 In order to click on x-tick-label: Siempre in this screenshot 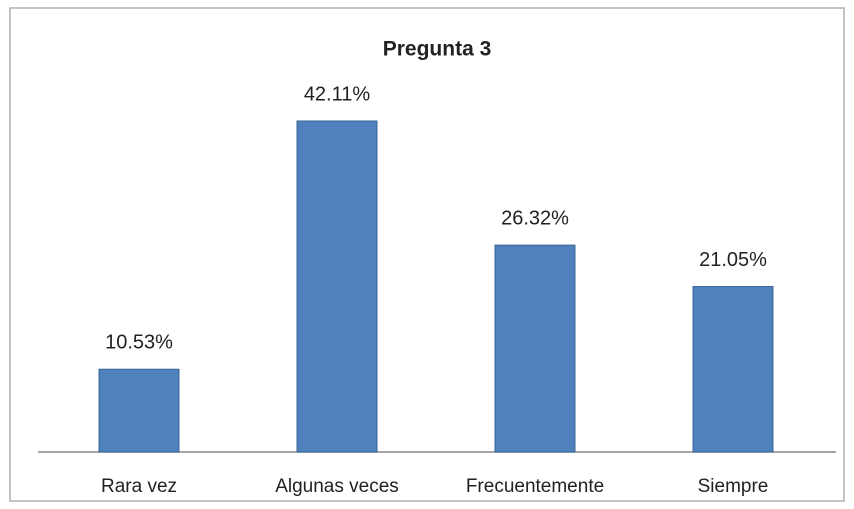, I will do `click(733, 486)`.